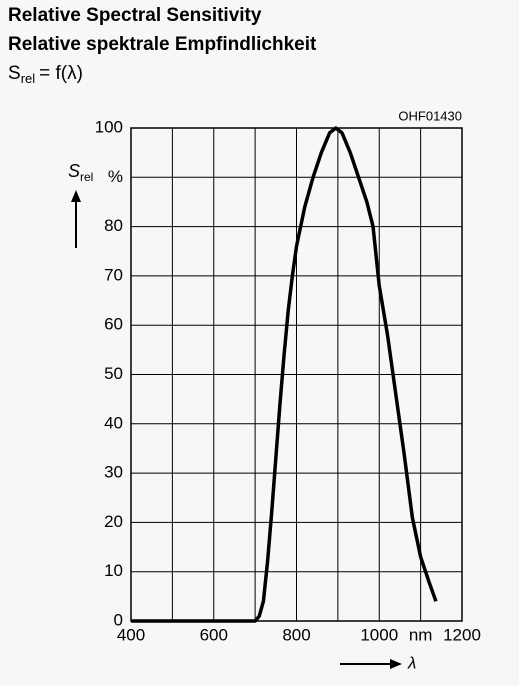  Describe the element at coordinates (113, 225) in the screenshot. I see `y-tick-label: 80` at that location.